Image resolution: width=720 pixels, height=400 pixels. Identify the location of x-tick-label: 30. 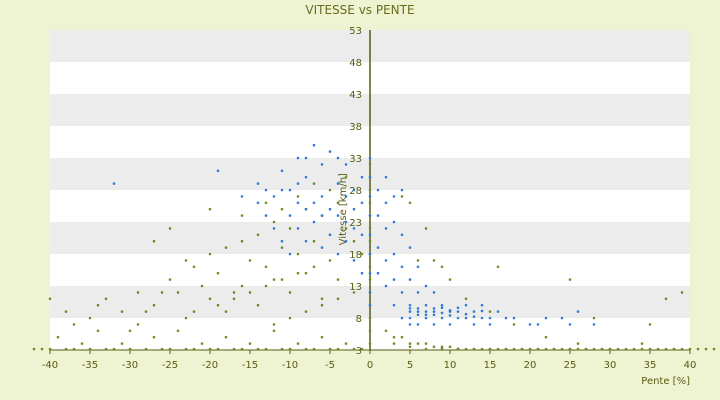
(610, 365).